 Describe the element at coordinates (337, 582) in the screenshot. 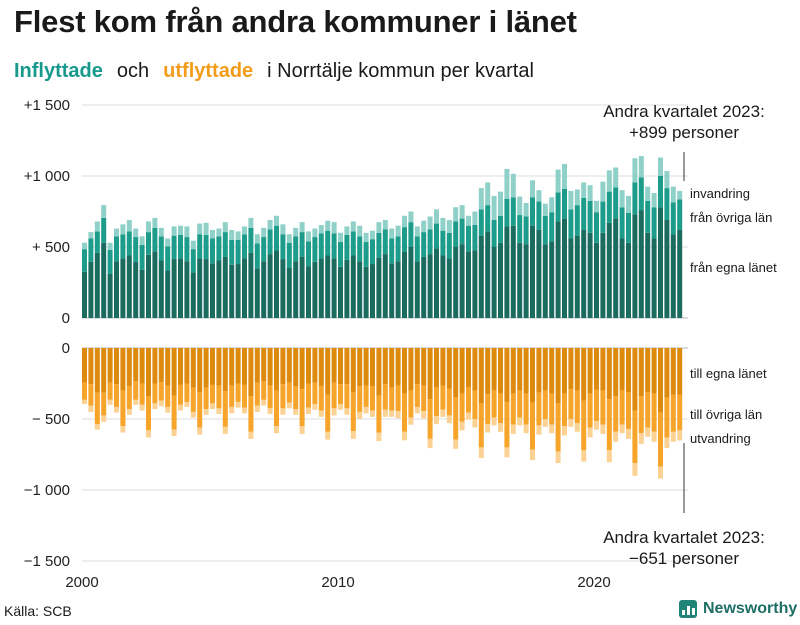

I see `x-axis: 2000 2010 2020` at that location.